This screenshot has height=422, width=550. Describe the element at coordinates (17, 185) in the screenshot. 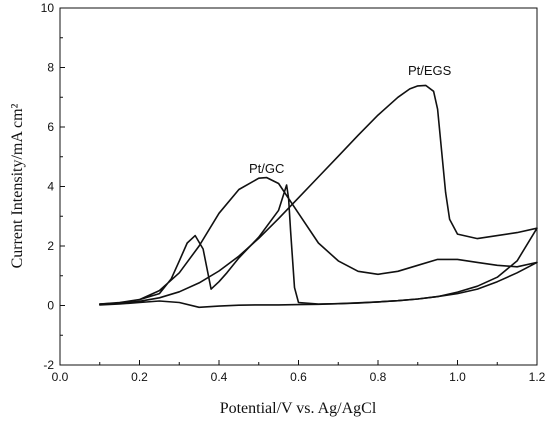

I see `y-axis-title: Current Intensity/mA cm²` at that location.